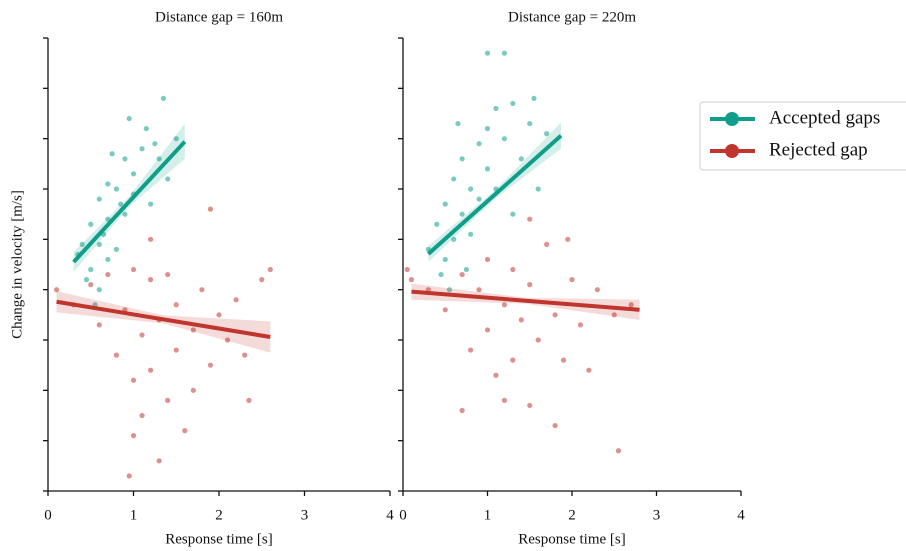 Image resolution: width=906 pixels, height=551 pixels. What do you see at coordinates (218, 539) in the screenshot?
I see `x-axis-label: Response time [s]` at bounding box center [218, 539].